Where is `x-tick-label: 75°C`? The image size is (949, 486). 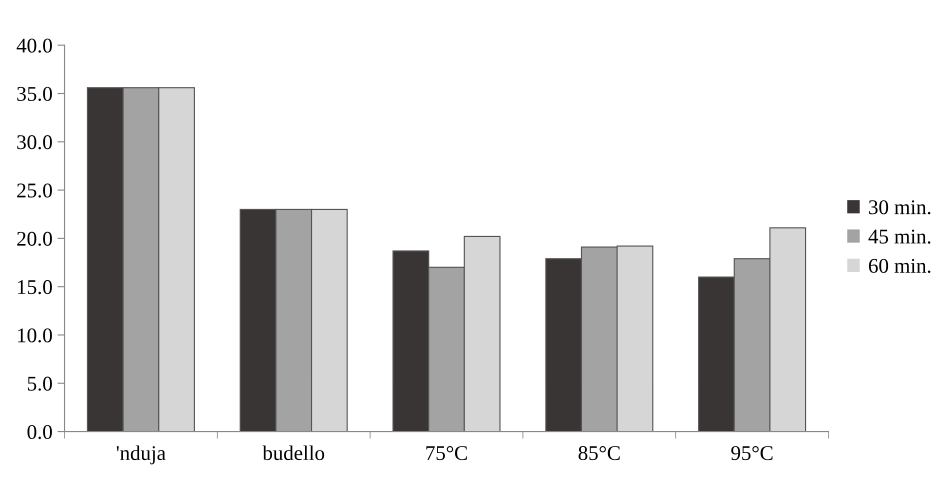
x-tick-label: 75°C is located at coordinates (446, 453).